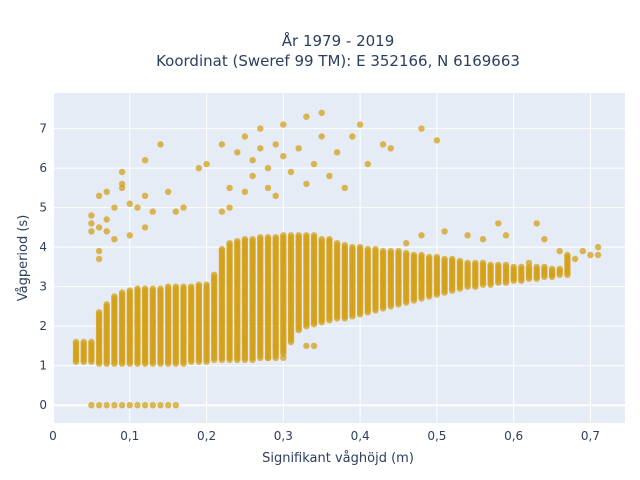  What do you see at coordinates (43, 287) in the screenshot?
I see `y-tick-label: 3` at bounding box center [43, 287].